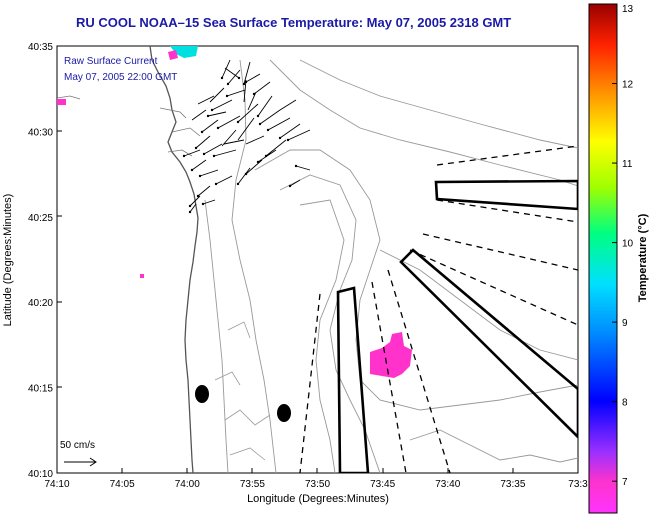  Describe the element at coordinates (512, 484) in the screenshot. I see `x-tick-label: 73:35` at that location.